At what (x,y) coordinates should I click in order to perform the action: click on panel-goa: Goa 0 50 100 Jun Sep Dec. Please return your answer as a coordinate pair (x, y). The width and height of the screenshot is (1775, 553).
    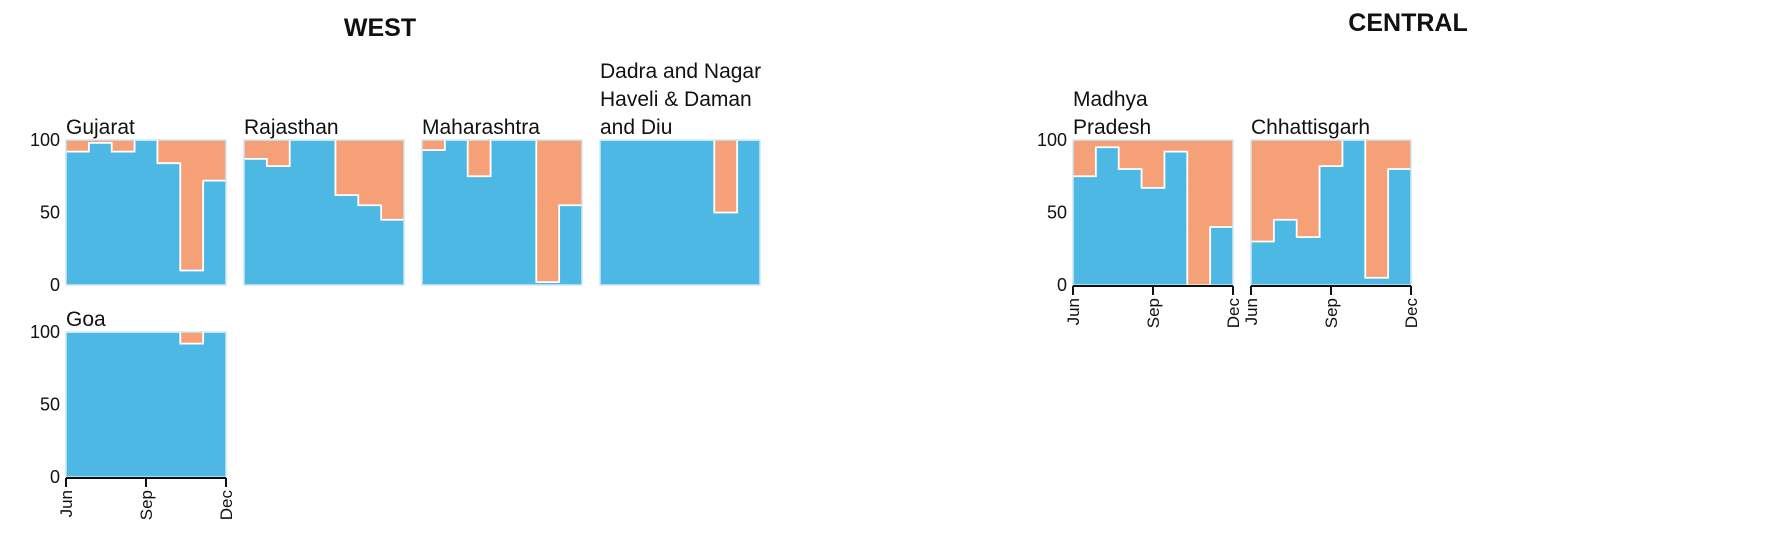
    Looking at the image, I should click on (133, 414).